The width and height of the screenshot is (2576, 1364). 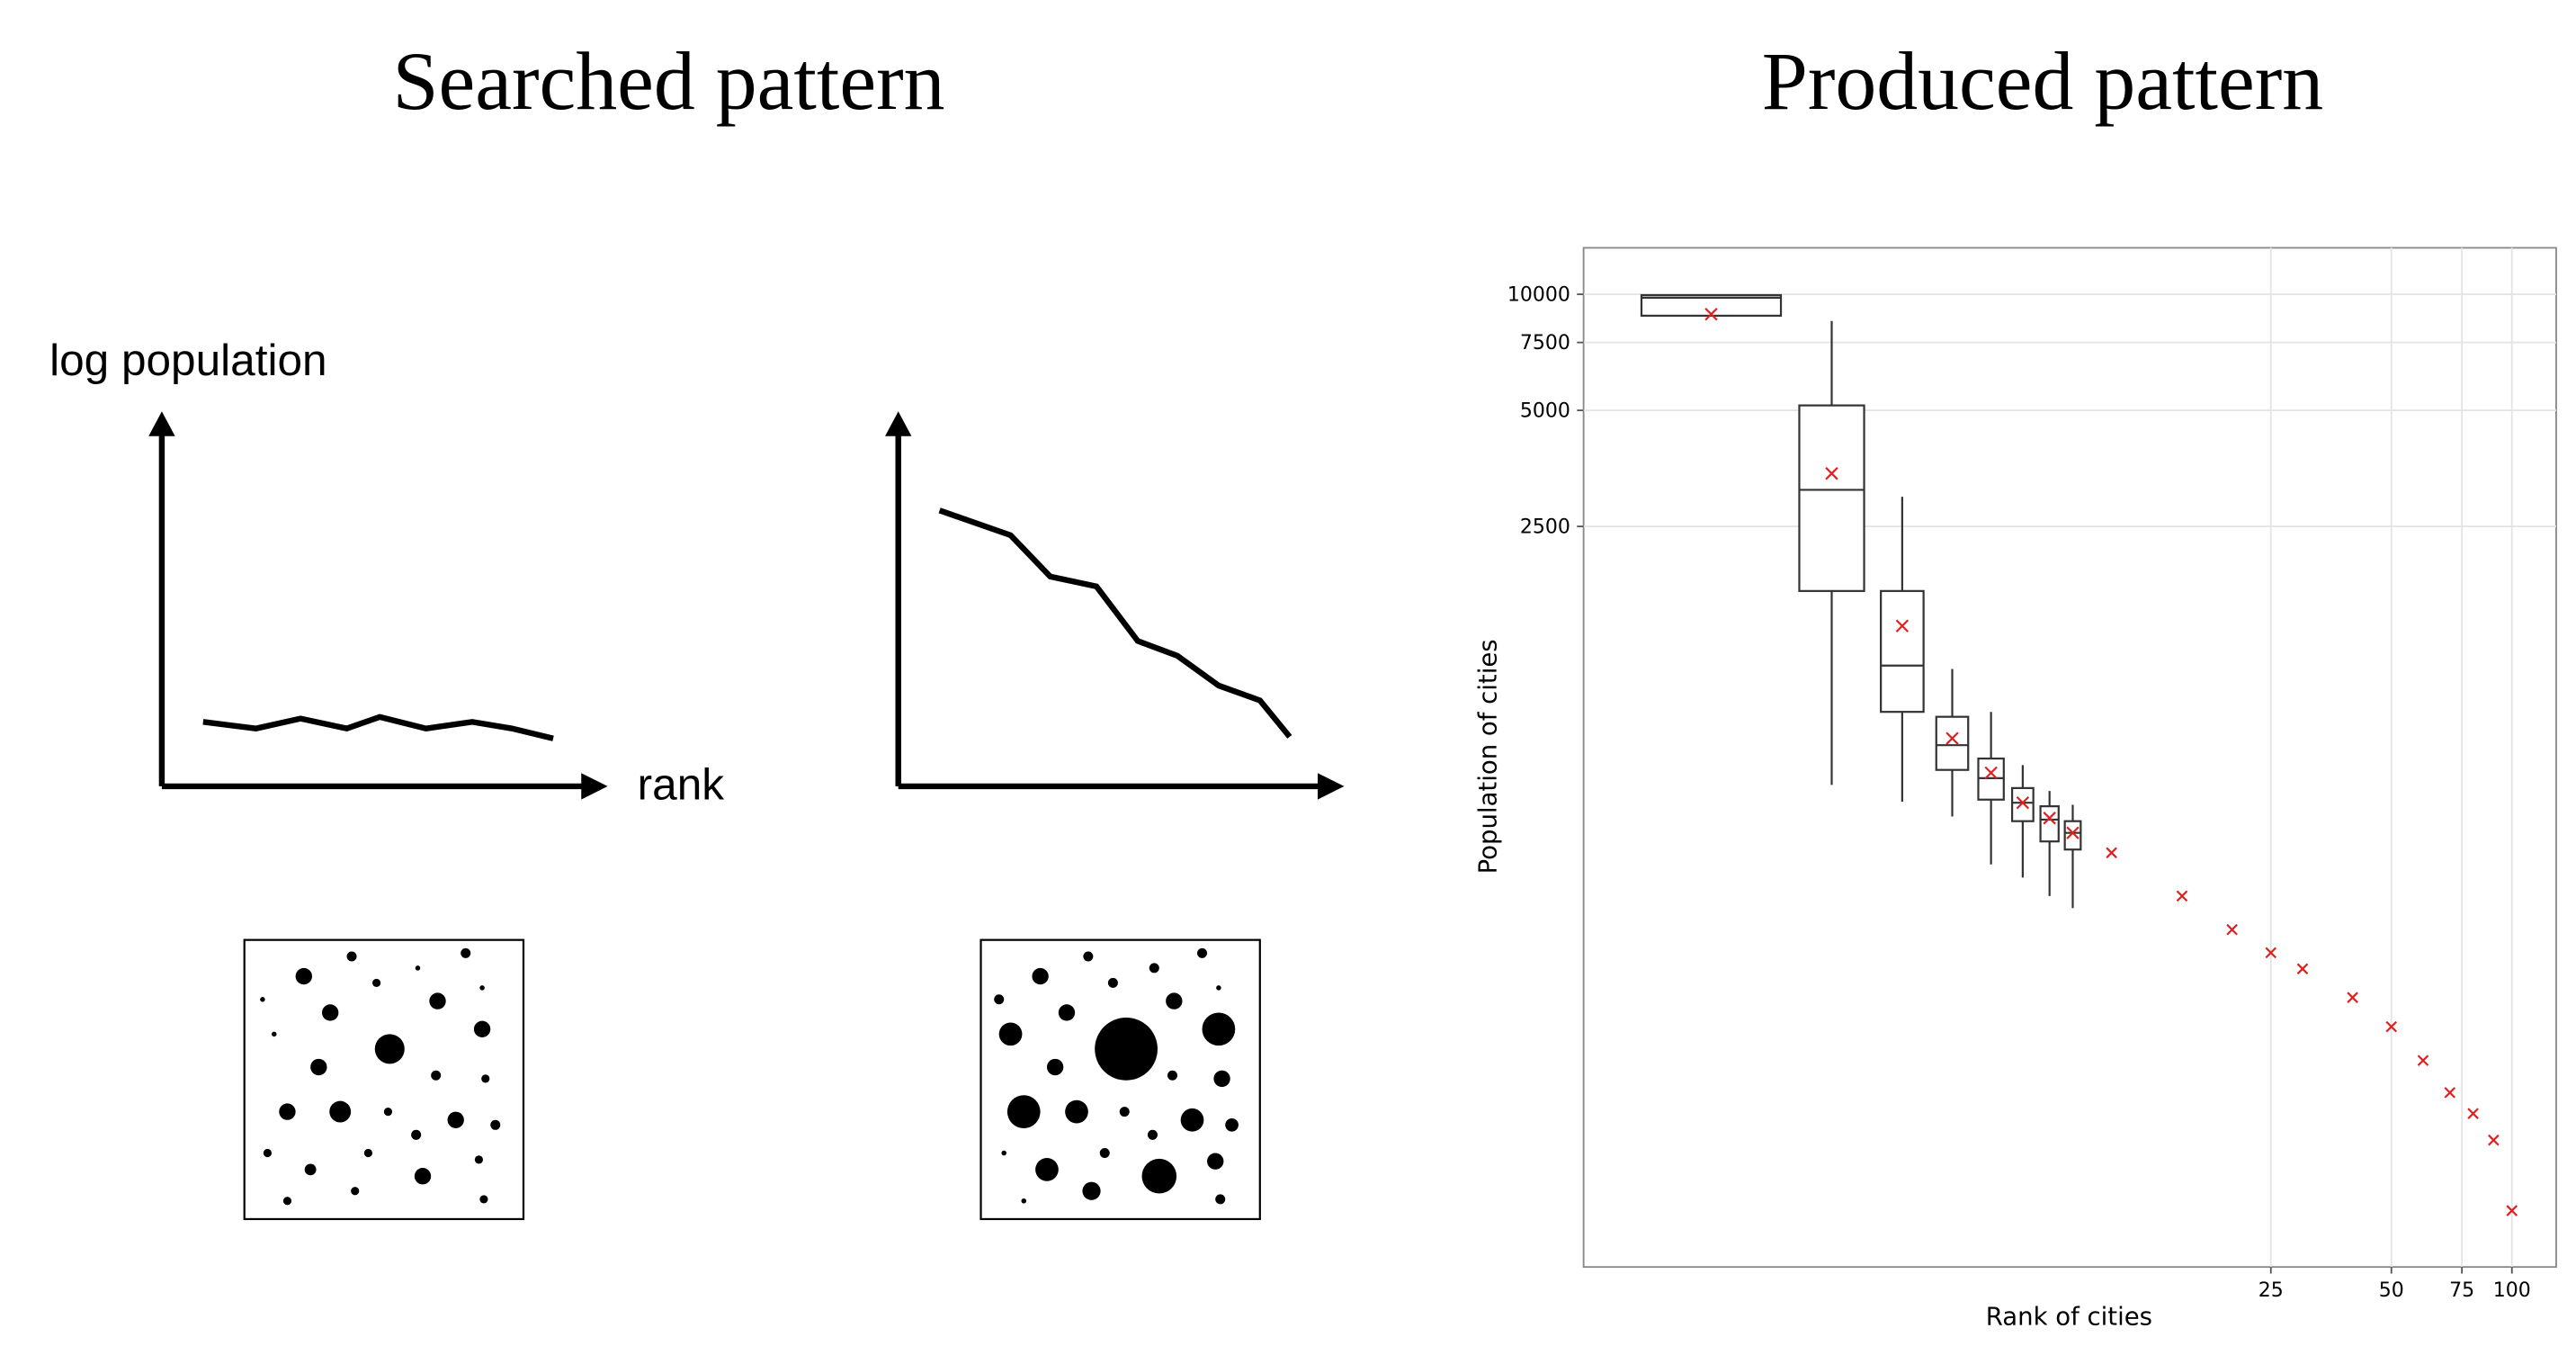 What do you see at coordinates (384, 1079) in the screenshot?
I see `dot-map-uniform` at bounding box center [384, 1079].